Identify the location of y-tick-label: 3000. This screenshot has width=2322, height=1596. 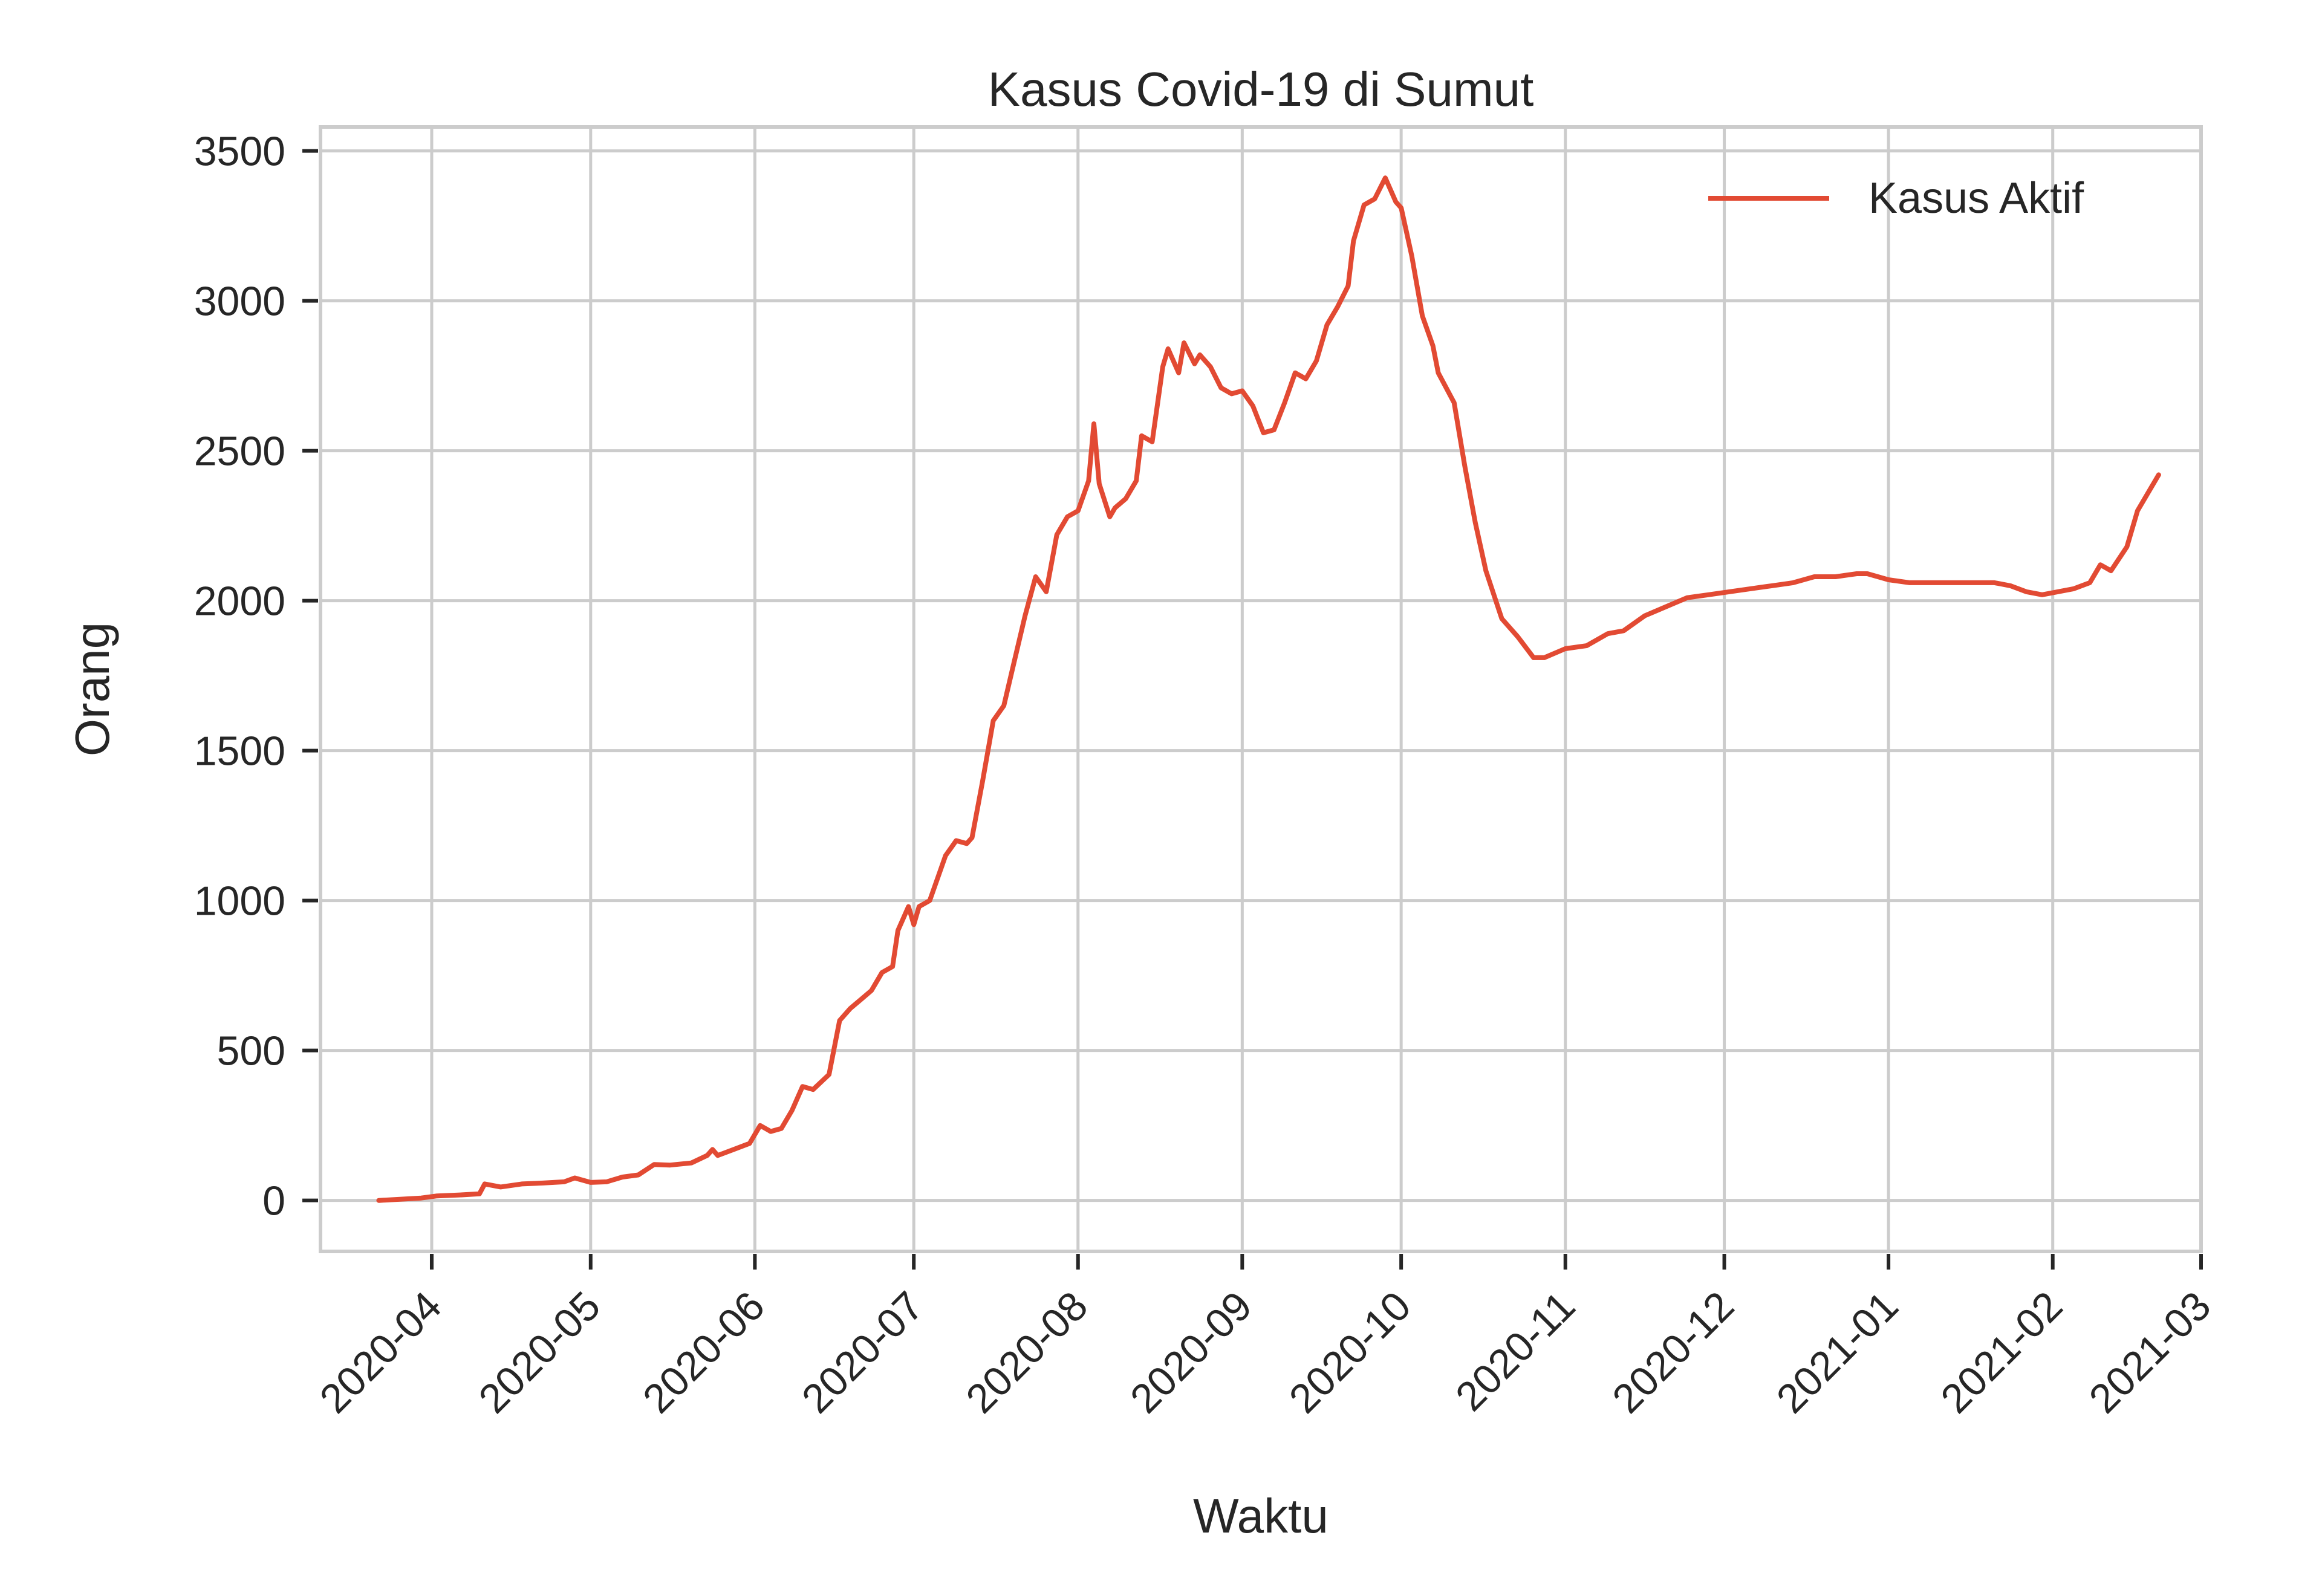
(239, 302).